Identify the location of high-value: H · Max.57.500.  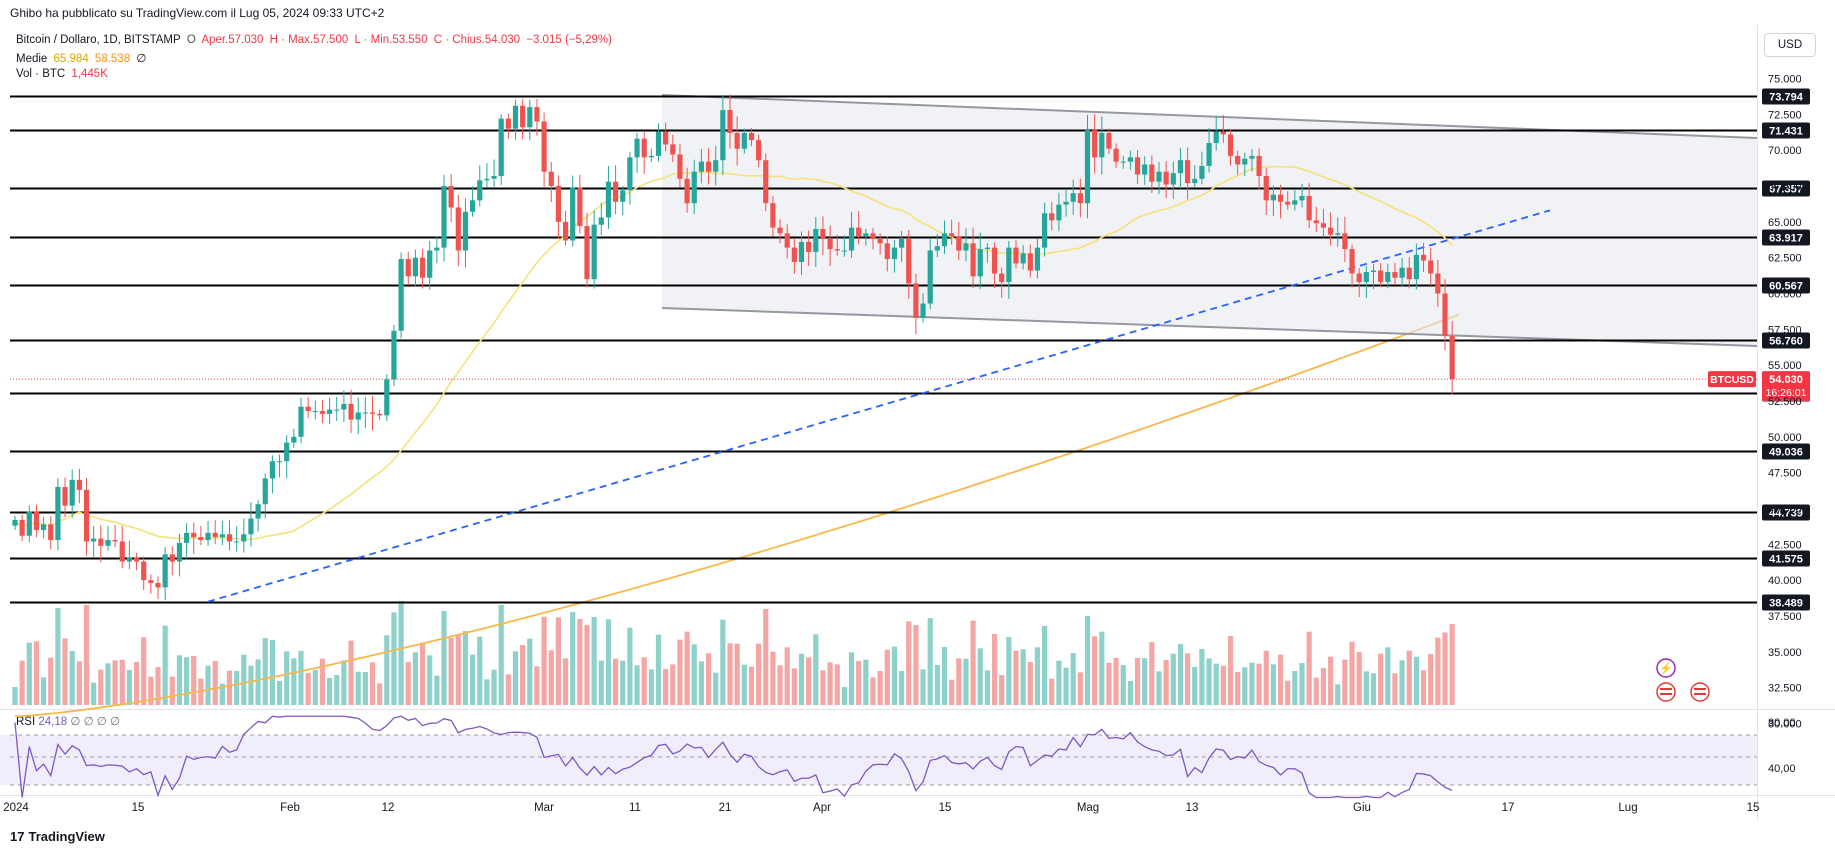
(309, 40).